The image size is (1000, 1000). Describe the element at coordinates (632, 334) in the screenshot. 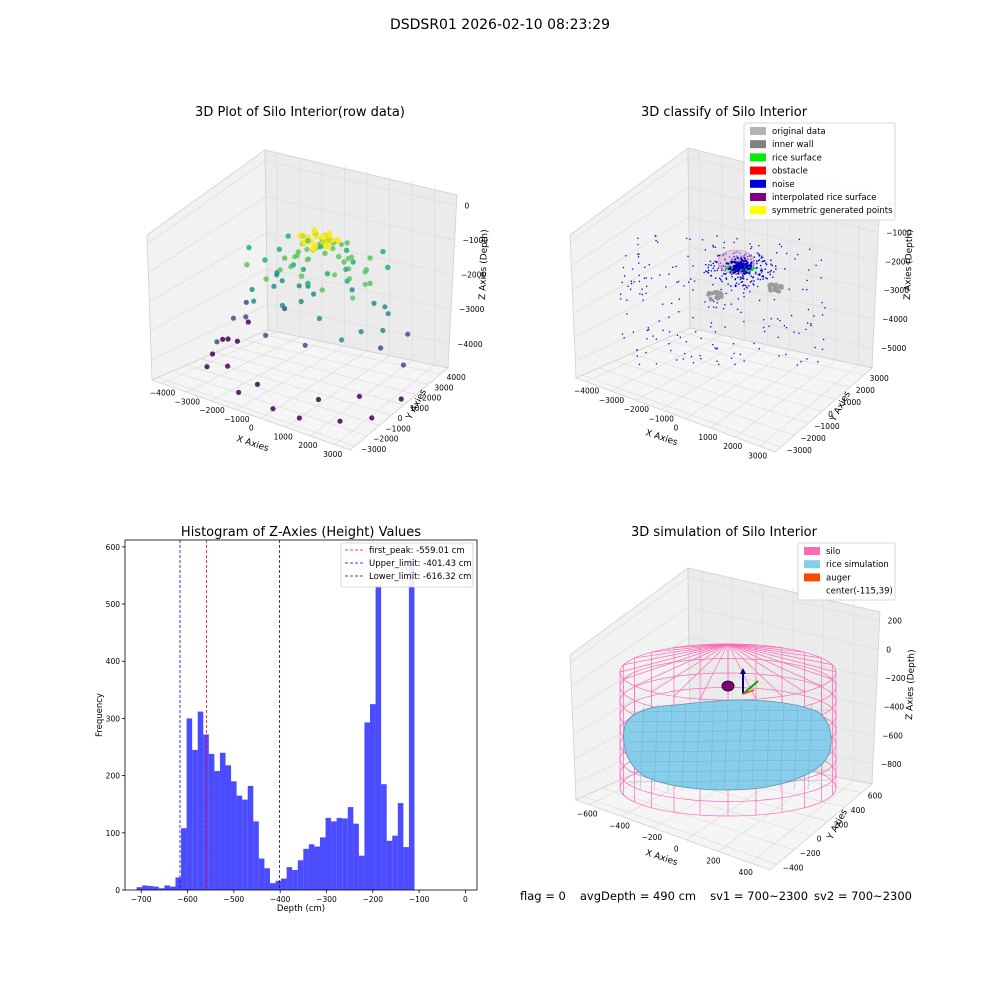

I see `z-gridline-left` at that location.